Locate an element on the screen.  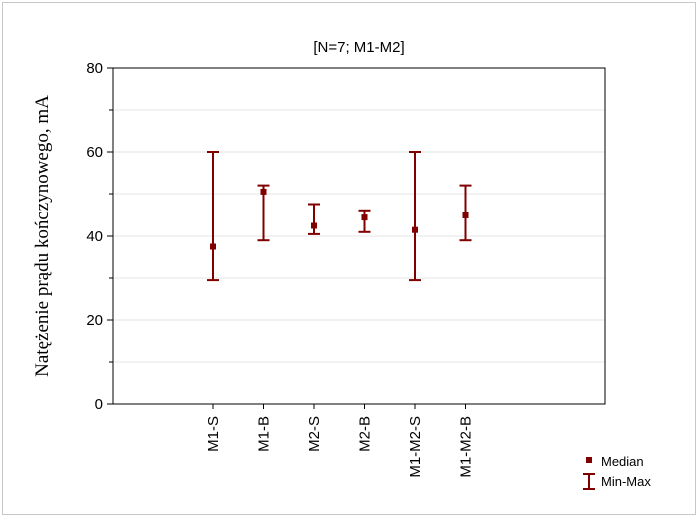
svg-text: Min-Max is located at coordinates (626, 481).